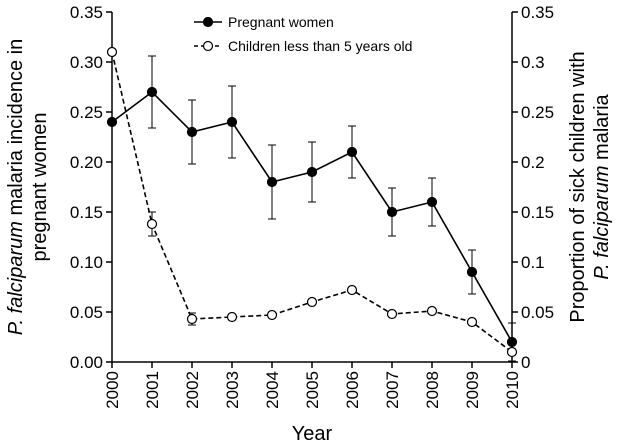 This screenshot has height=447, width=625. What do you see at coordinates (533, 162) in the screenshot?
I see `right-tick-label: 0.2` at bounding box center [533, 162].